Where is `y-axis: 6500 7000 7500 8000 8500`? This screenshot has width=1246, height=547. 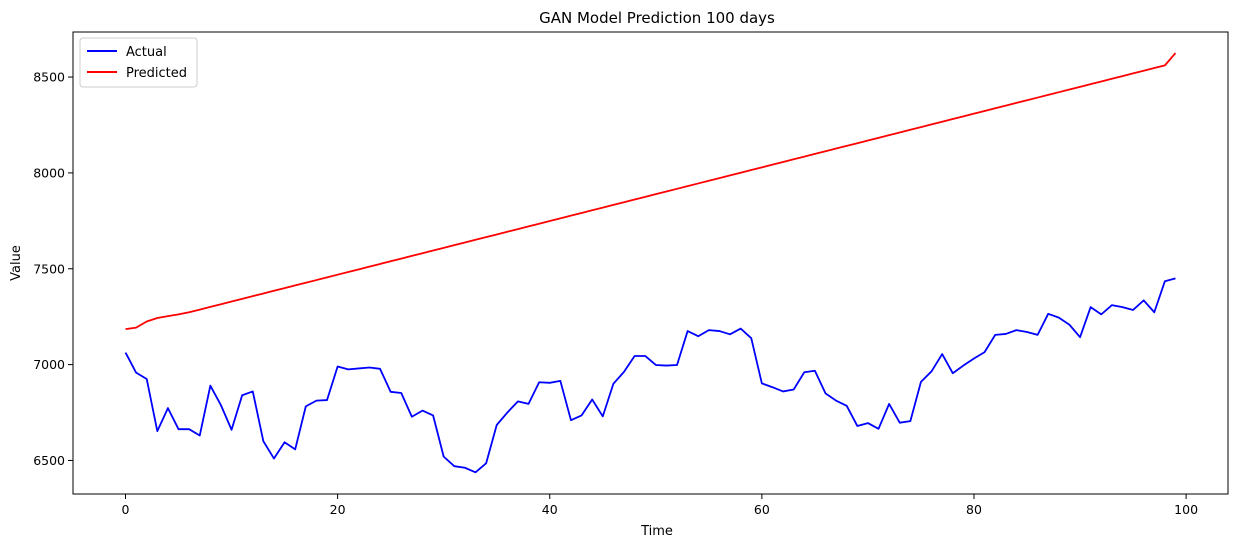 y-axis: 6500 7000 7500 8000 8500 is located at coordinates (53, 269).